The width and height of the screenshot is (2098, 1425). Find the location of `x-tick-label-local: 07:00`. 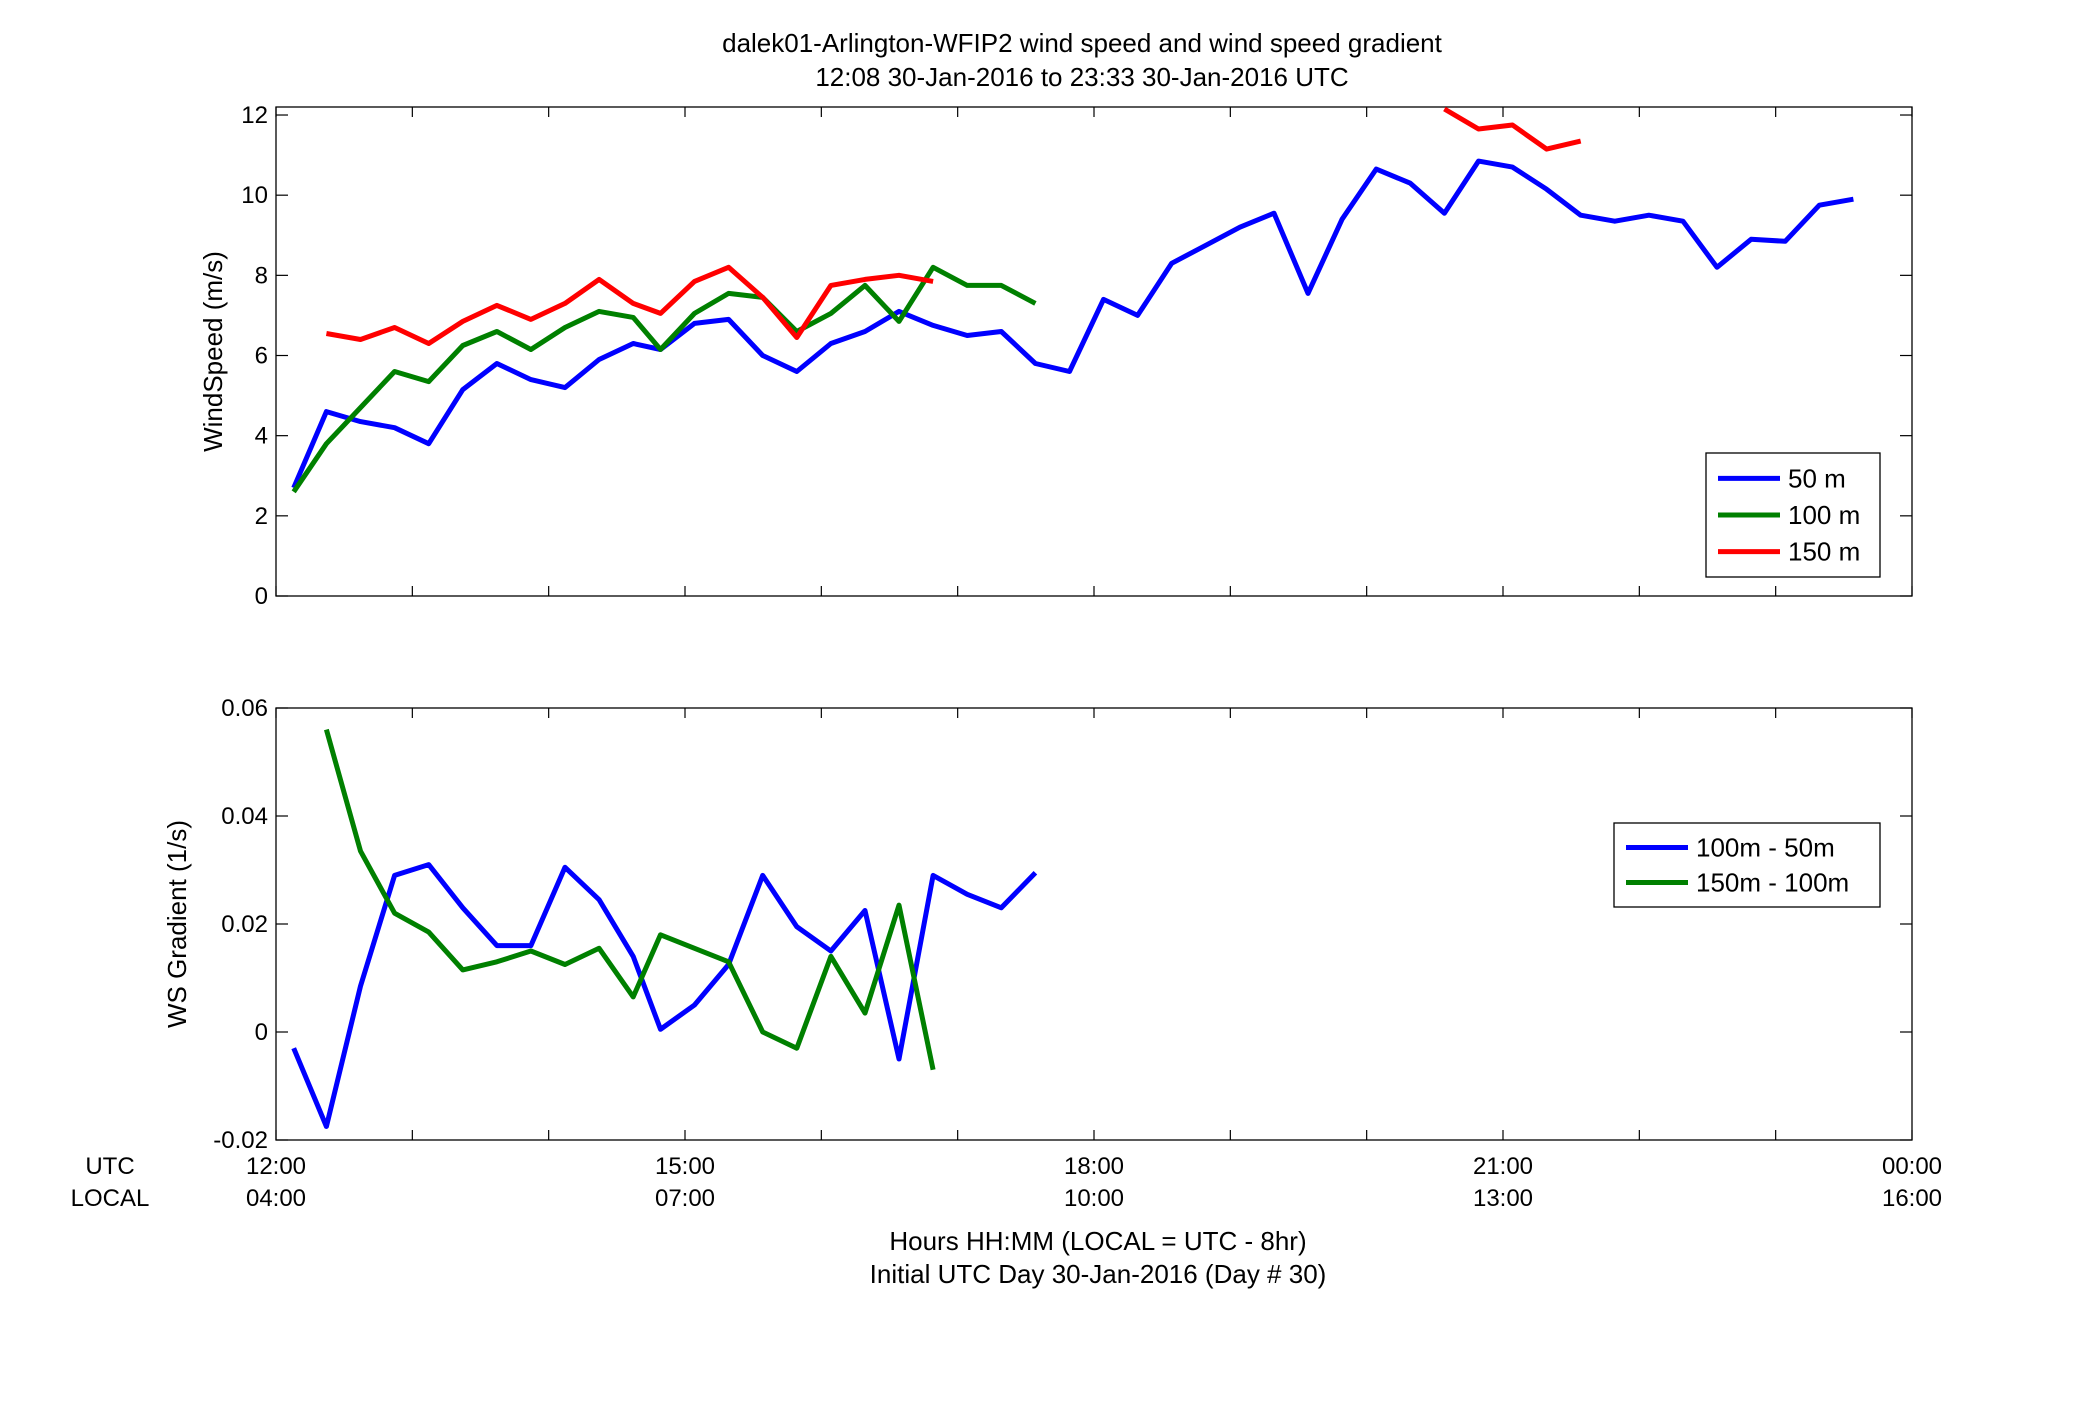

x-tick-label-local: 07:00 is located at coordinates (685, 1198).